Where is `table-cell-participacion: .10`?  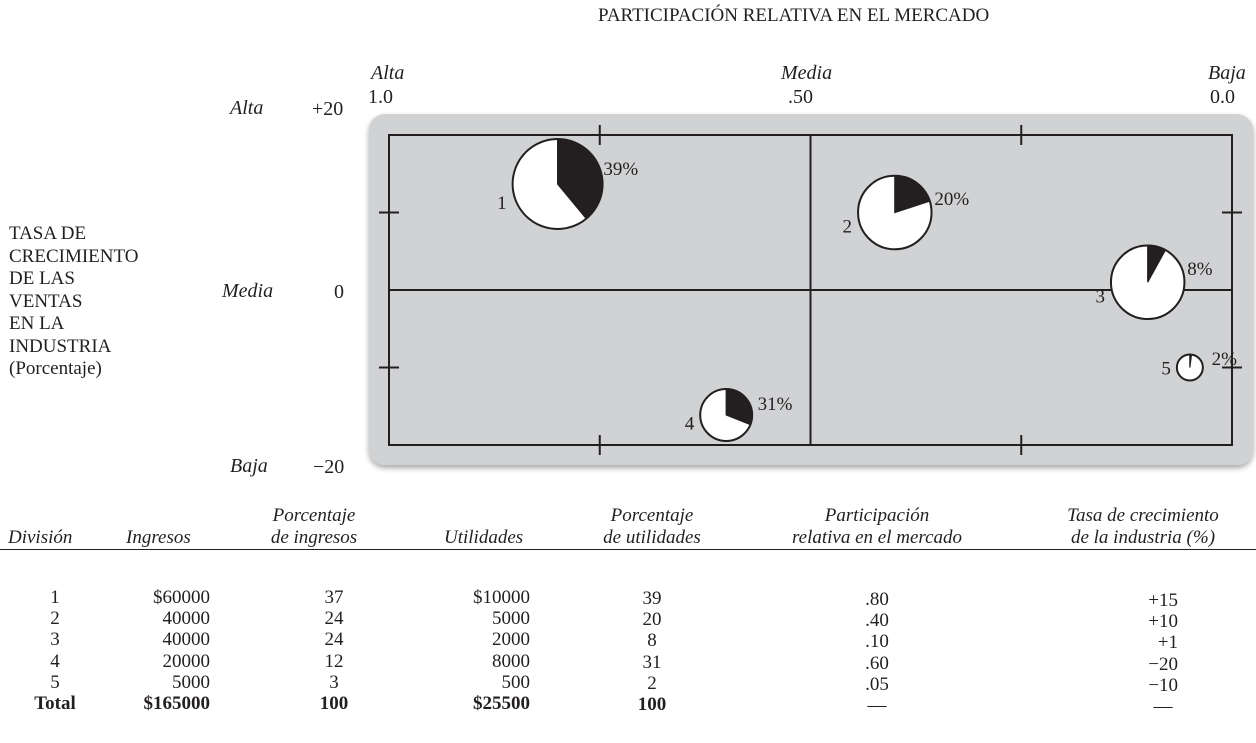 table-cell-participacion: .10 is located at coordinates (877, 642).